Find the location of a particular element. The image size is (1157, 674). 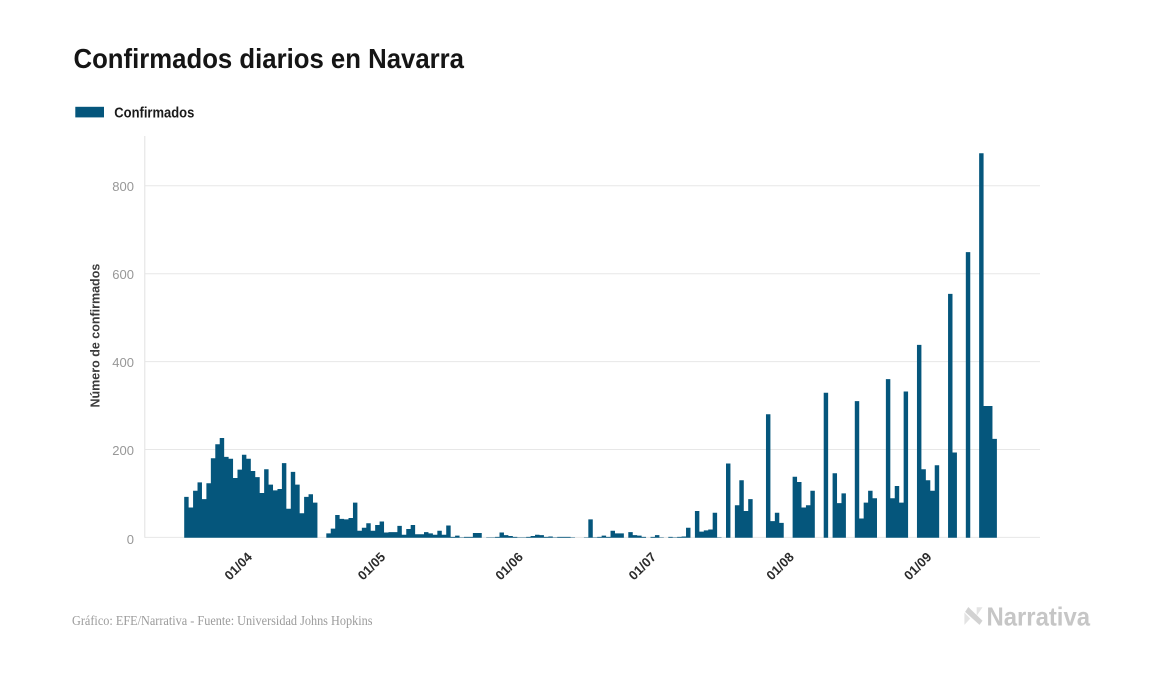

svg-text: 800 is located at coordinates (123, 186).